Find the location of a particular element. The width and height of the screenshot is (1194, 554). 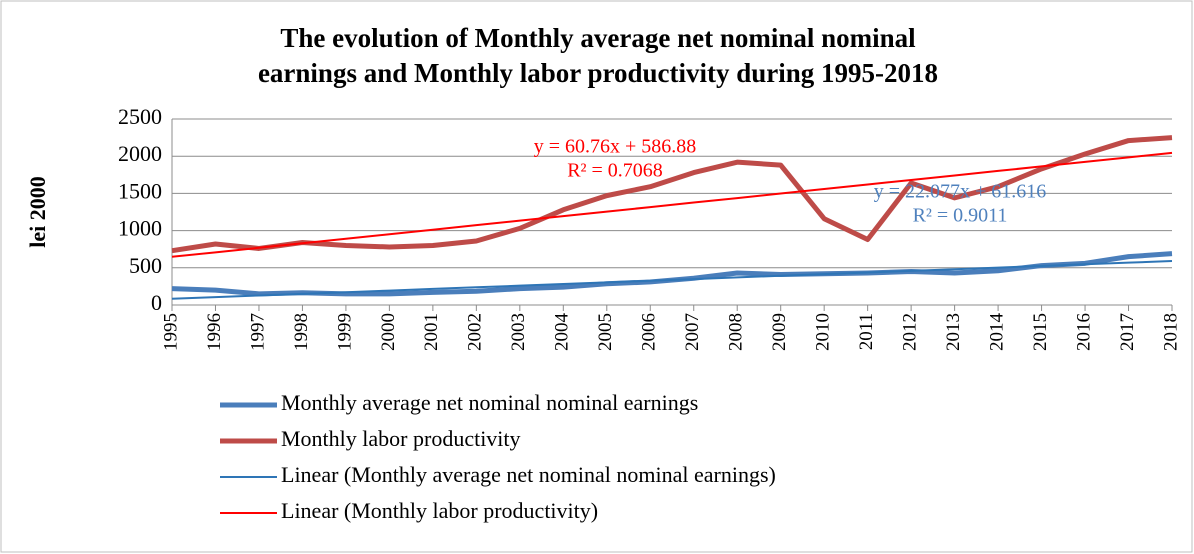

x-tick-label: 2004 is located at coordinates (562, 332).